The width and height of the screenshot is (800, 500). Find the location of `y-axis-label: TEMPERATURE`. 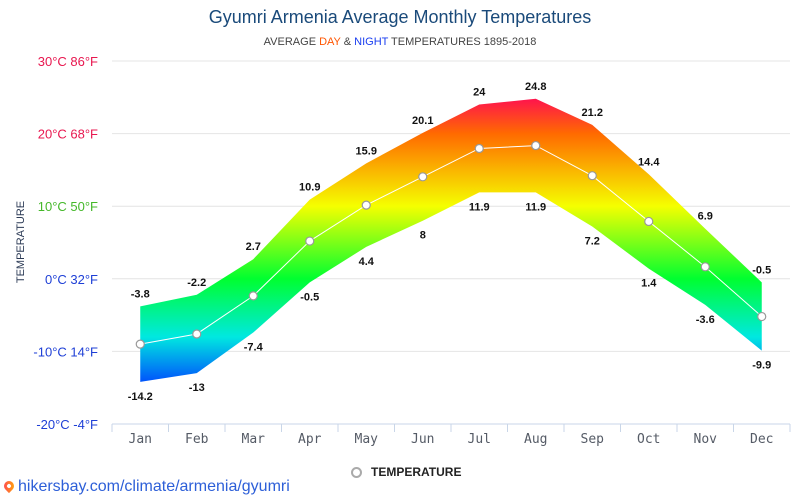

y-axis-label: TEMPERATURE is located at coordinates (21, 242).